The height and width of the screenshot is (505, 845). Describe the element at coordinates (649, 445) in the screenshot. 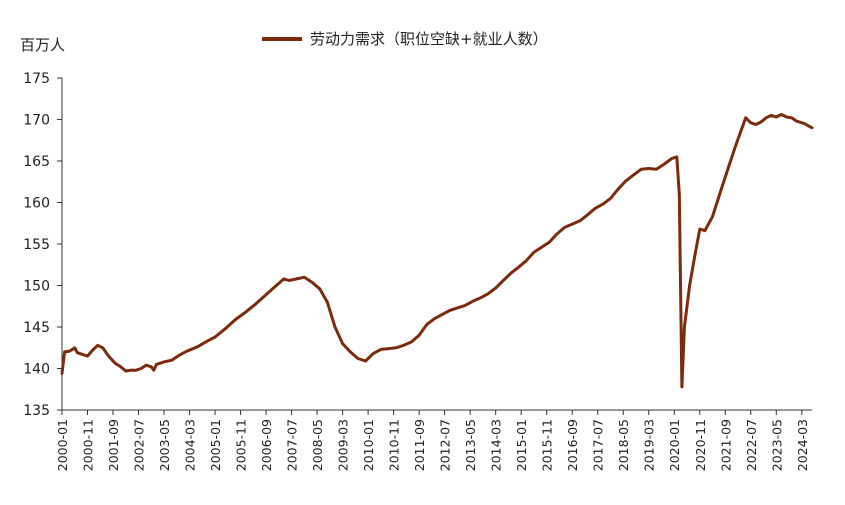

I see `x-tick-label: 2019-03` at that location.